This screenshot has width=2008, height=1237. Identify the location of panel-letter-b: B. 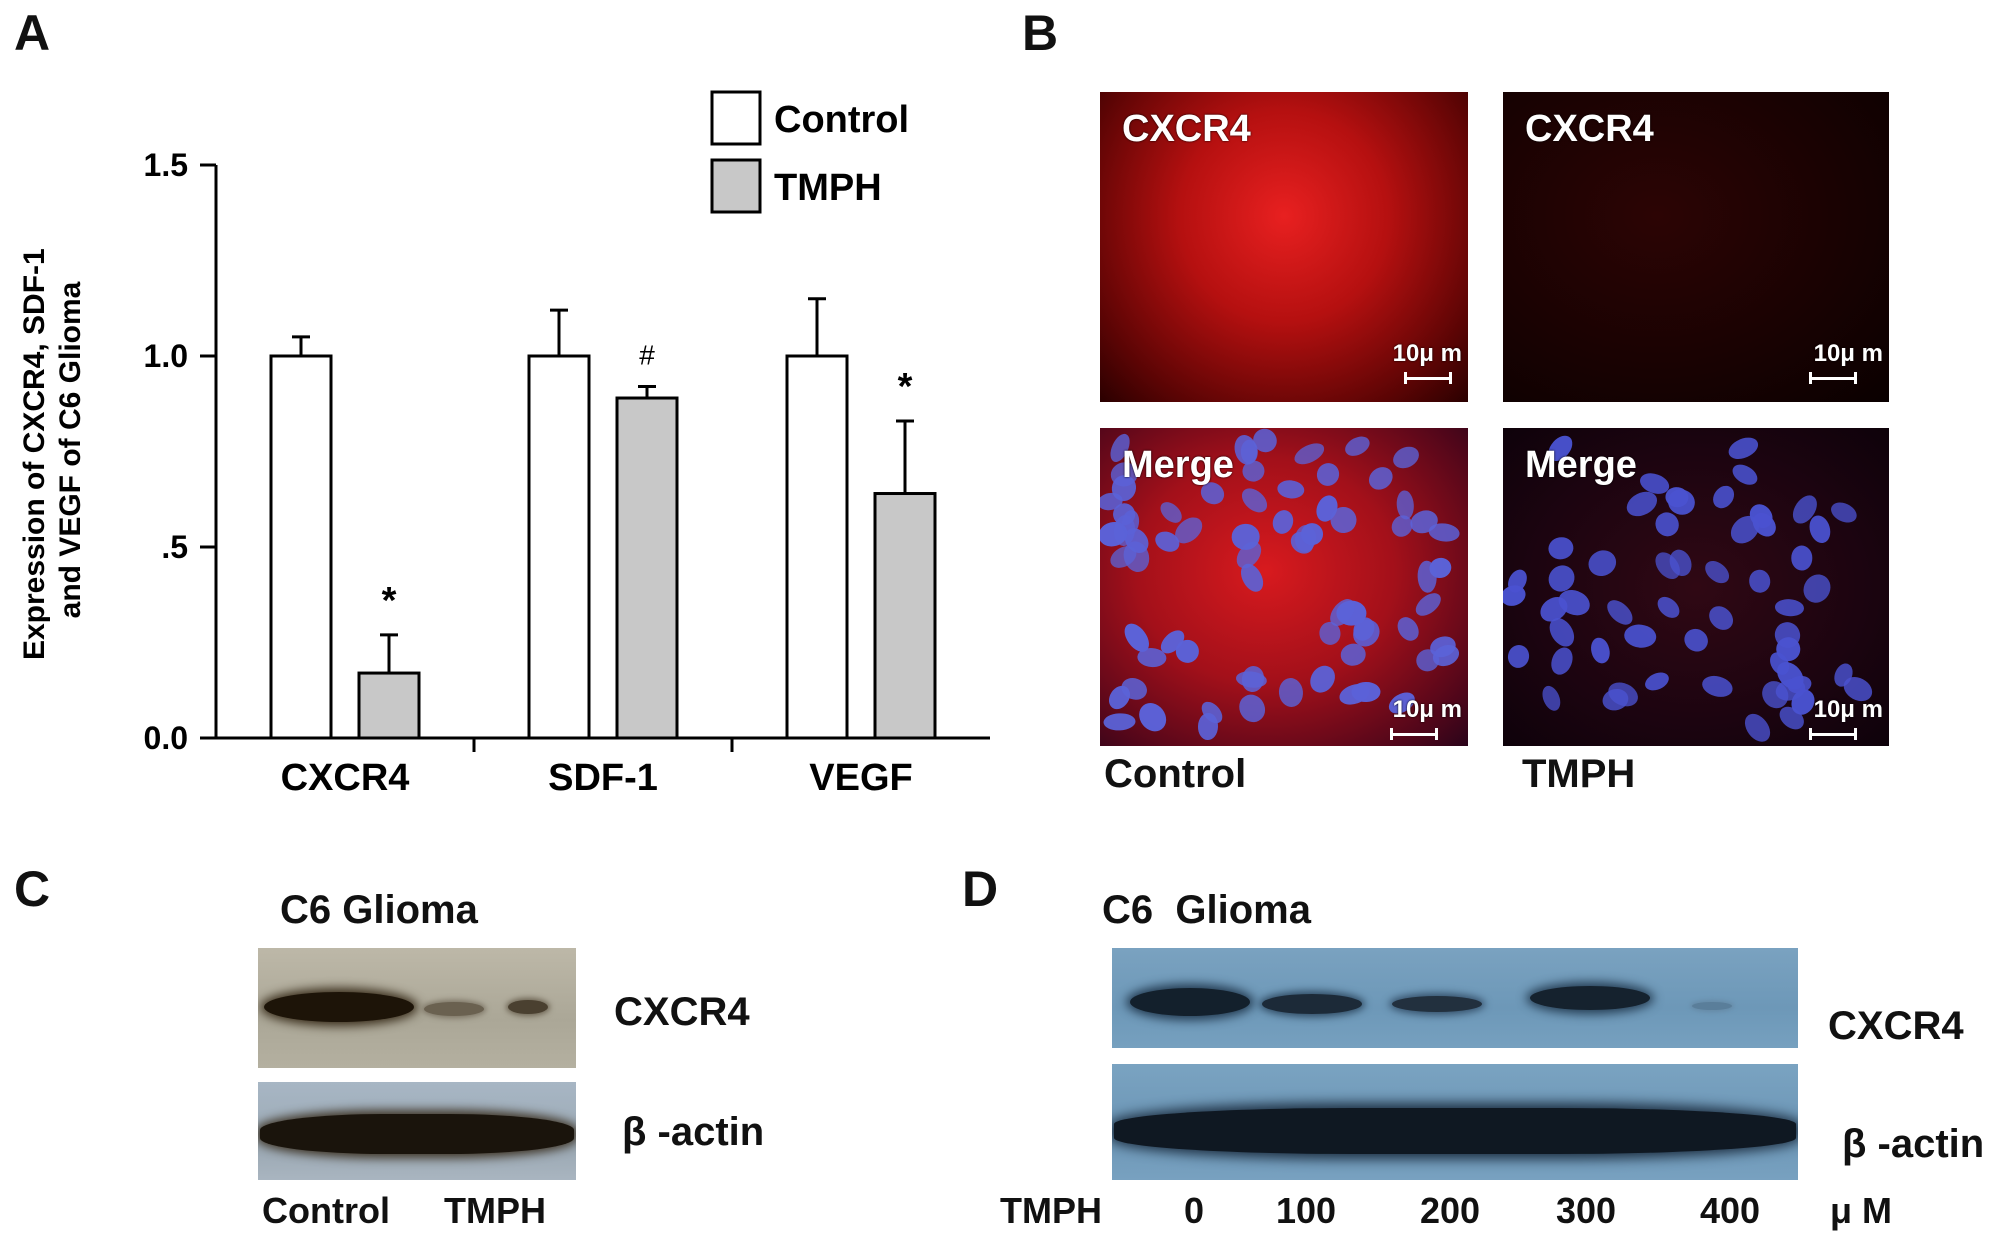
(1040, 33).